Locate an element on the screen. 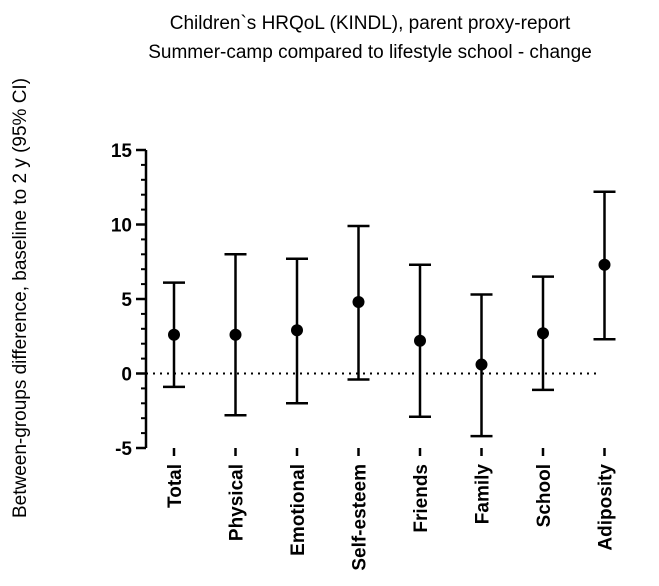  x-tick-label-family: Family is located at coordinates (483, 494).